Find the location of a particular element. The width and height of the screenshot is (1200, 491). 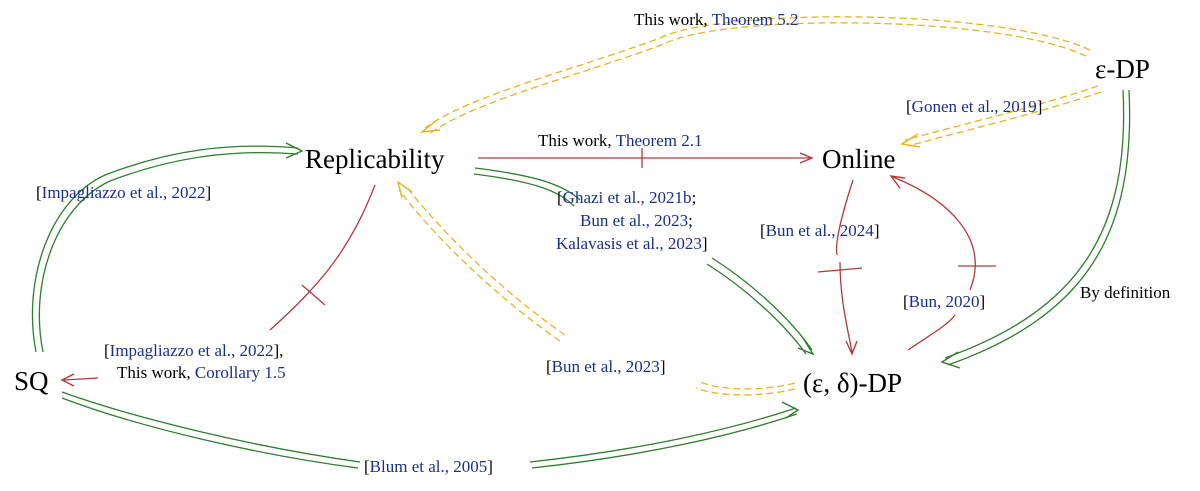

label-theorem-5-2: This work, Theorem 5.2 is located at coordinates (716, 19).